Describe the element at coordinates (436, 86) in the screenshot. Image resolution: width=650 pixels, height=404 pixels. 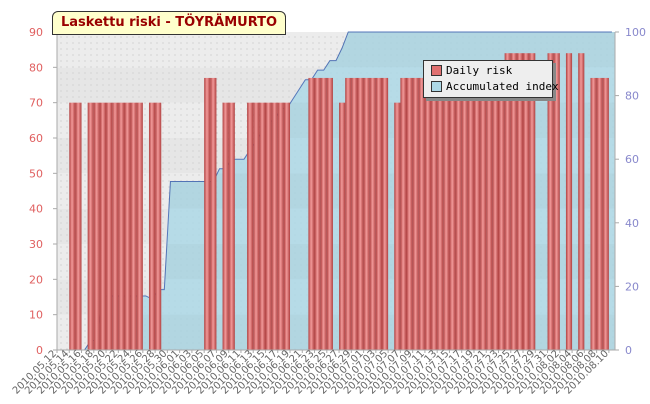
I see `legend-swatch-accumulated-index` at that location.